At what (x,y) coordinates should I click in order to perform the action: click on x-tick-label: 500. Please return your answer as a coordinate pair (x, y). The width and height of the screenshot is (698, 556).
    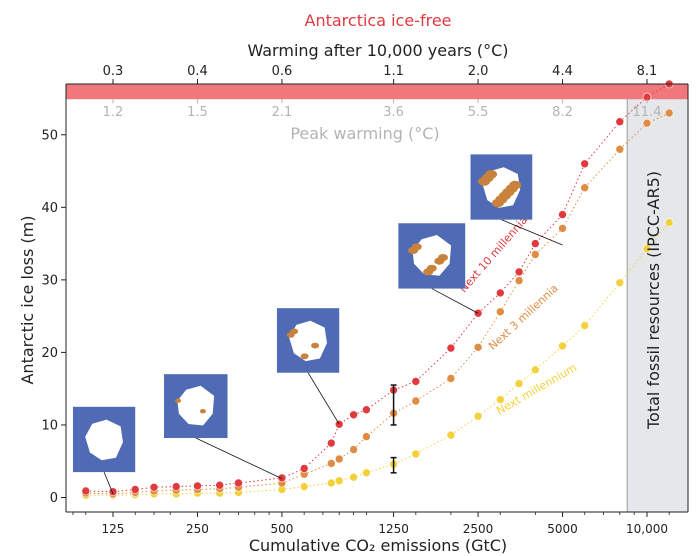
    Looking at the image, I should click on (281, 529).